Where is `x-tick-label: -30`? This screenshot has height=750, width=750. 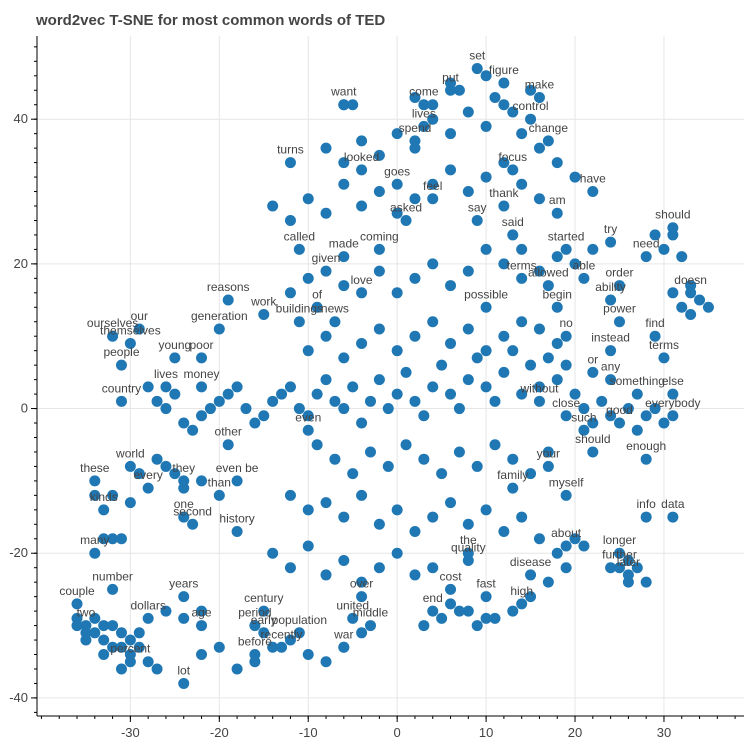
x-tick-label: -30 is located at coordinates (130, 732).